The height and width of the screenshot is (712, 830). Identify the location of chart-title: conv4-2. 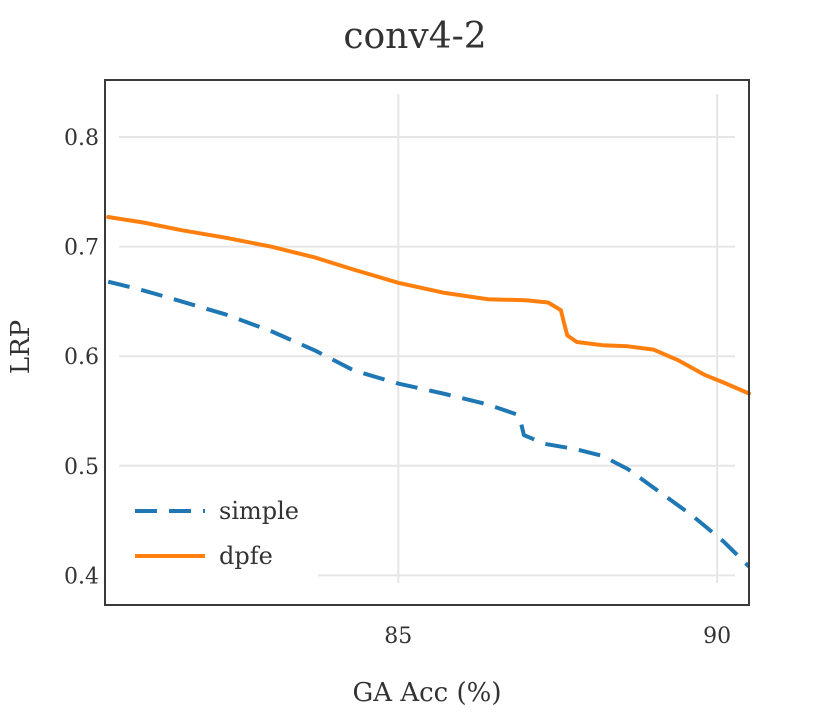
(414, 36).